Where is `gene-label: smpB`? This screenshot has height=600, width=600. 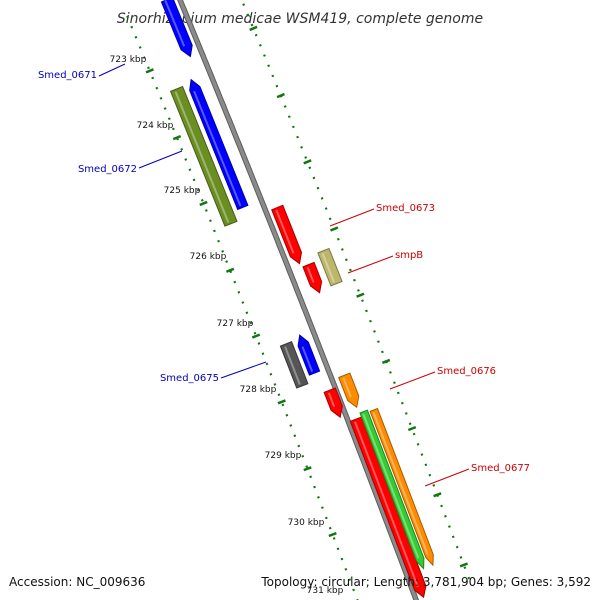 gene-label: smpB is located at coordinates (409, 255).